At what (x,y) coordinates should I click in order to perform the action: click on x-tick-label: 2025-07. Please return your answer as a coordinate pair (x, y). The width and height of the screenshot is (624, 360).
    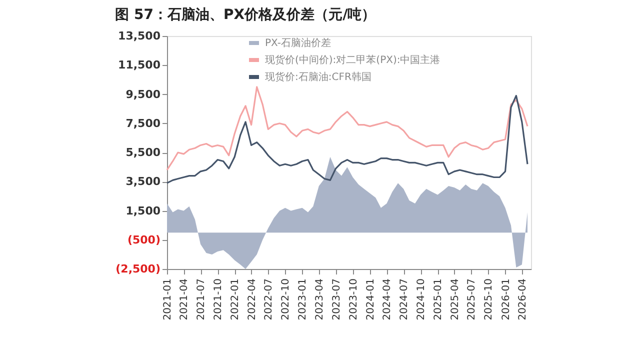
    Looking at the image, I should click on (472, 299).